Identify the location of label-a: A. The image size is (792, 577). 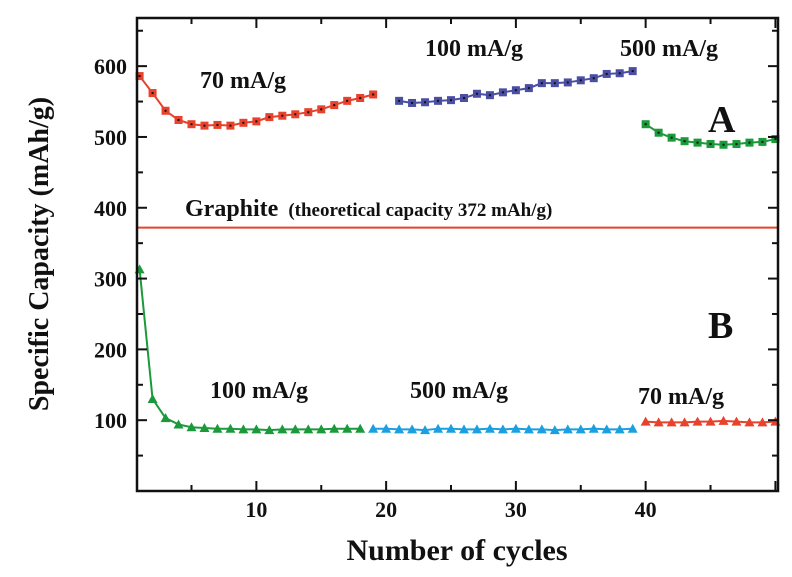
(722, 120).